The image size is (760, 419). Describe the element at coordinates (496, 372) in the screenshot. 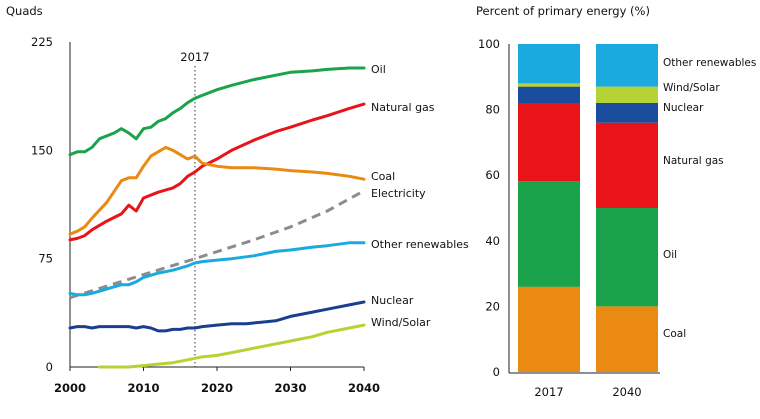

I see `right-y-tick-label: 0` at that location.